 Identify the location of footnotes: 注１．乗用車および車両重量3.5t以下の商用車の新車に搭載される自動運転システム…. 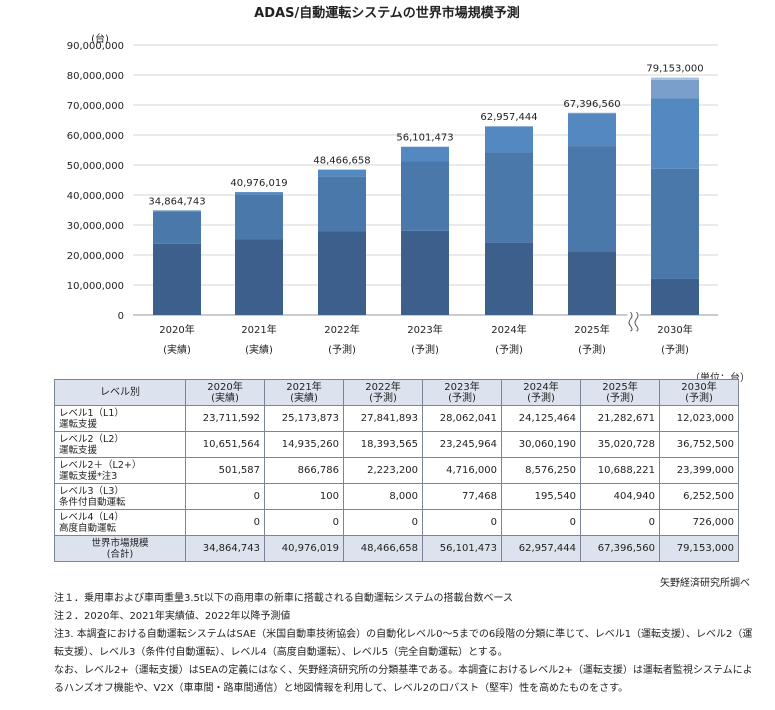
(404, 644).